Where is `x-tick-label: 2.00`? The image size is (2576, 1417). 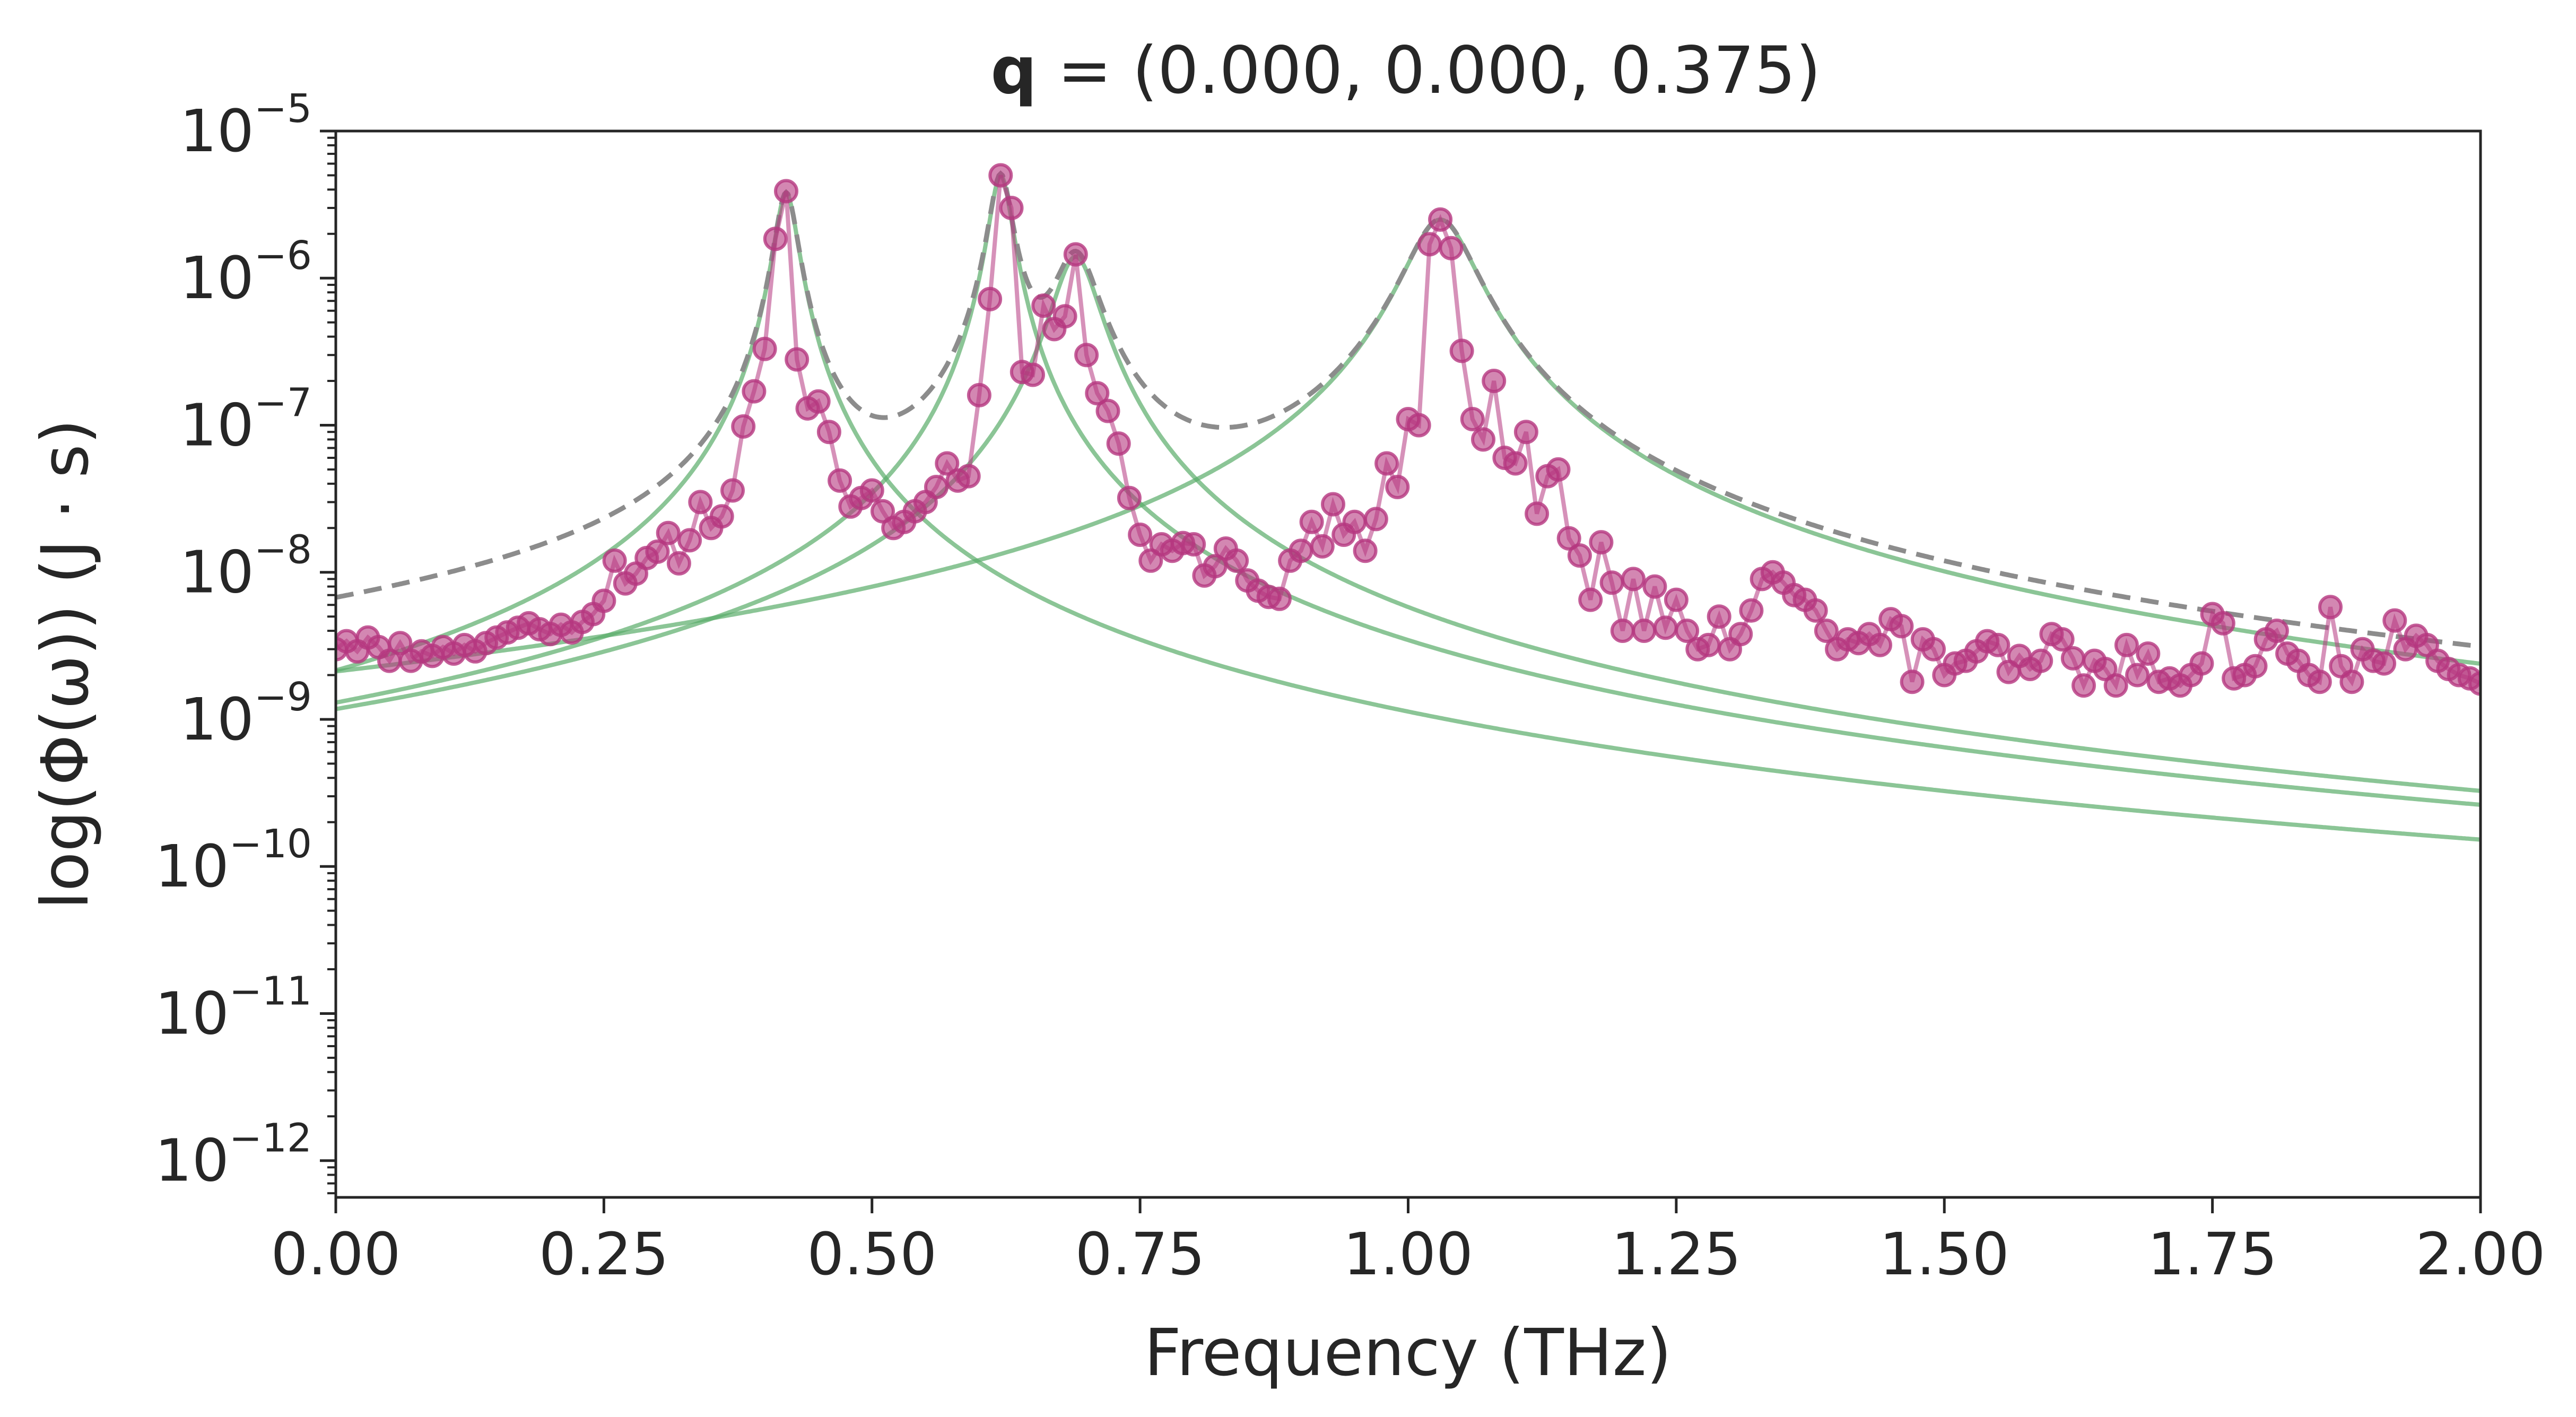
x-tick-label: 2.00 is located at coordinates (2481, 1254).